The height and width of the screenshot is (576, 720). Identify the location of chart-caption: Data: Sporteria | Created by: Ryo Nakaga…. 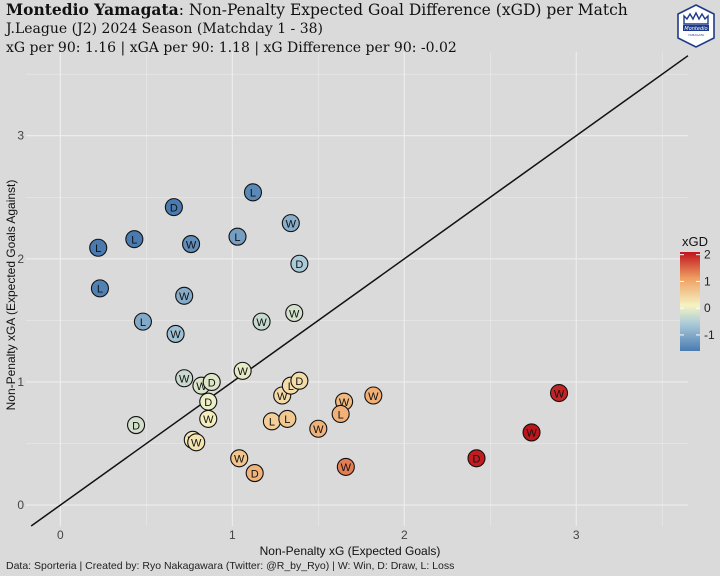
(230, 566).